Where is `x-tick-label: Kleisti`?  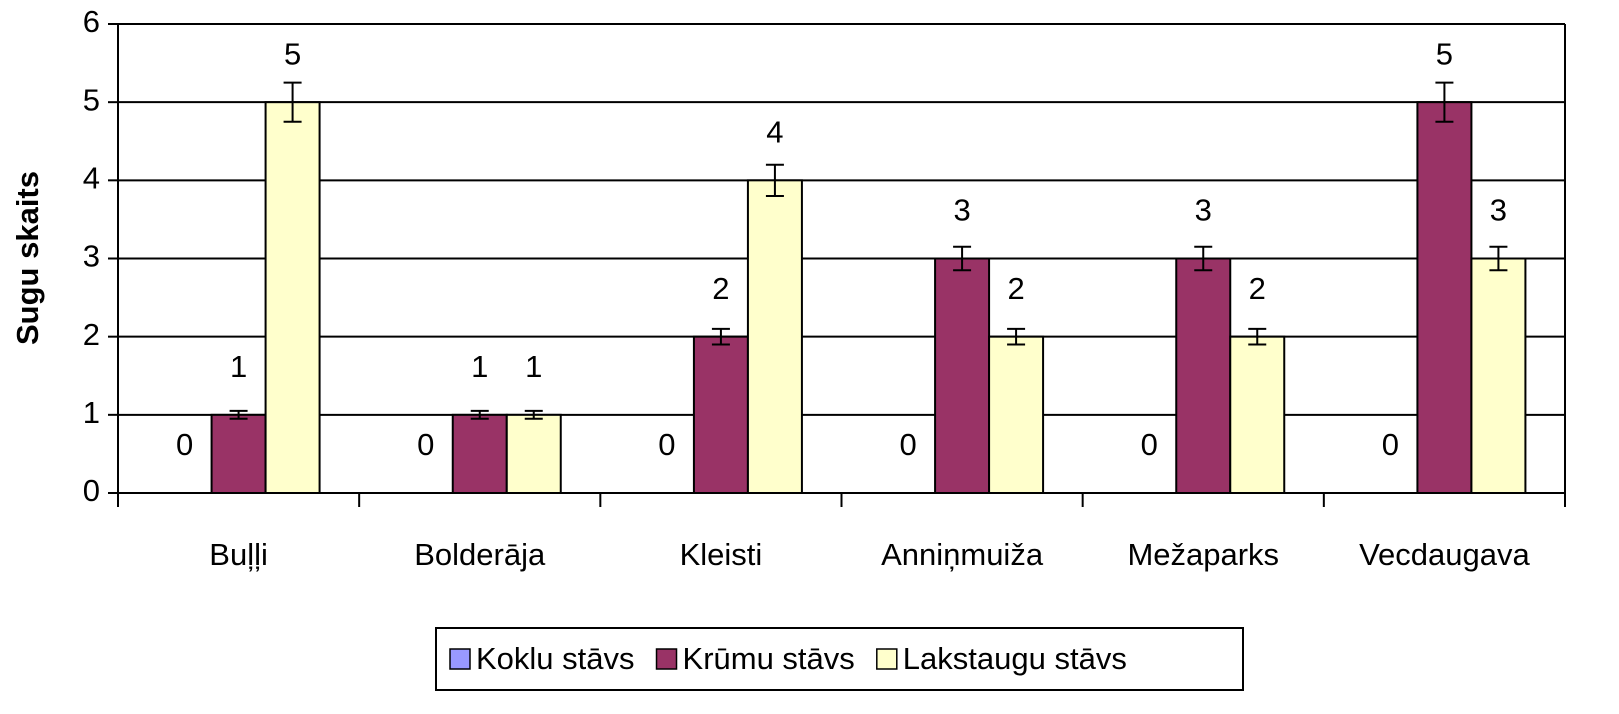 x-tick-label: Kleisti is located at coordinates (721, 554).